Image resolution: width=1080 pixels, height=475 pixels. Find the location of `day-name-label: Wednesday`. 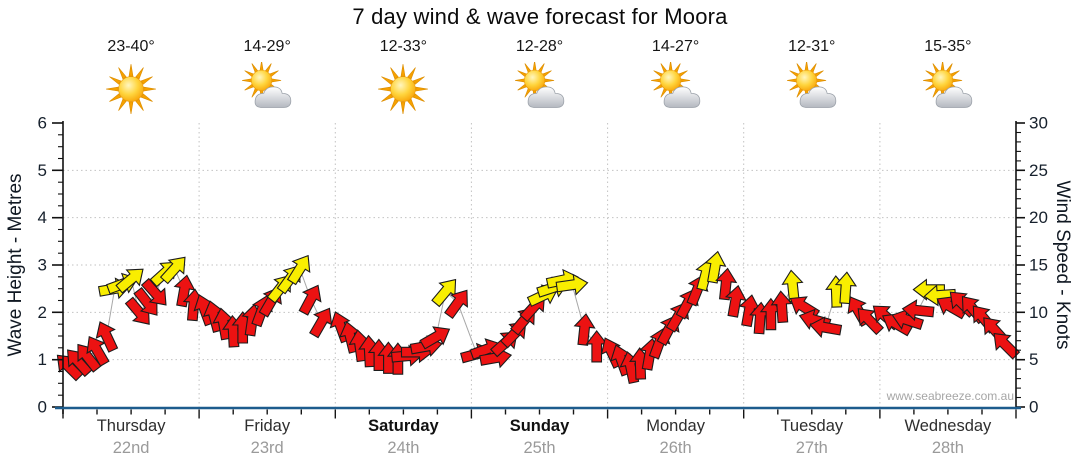

day-name-label: Wednesday is located at coordinates (948, 426).